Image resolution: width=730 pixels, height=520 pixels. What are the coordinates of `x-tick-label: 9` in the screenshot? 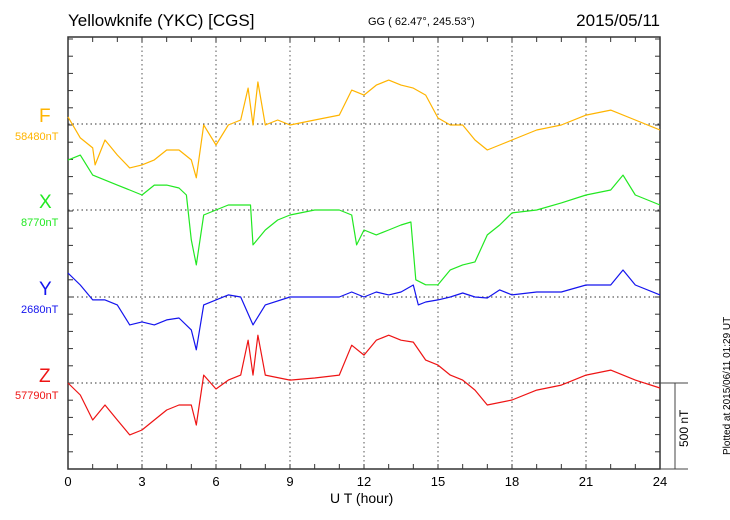 It's located at (290, 481).